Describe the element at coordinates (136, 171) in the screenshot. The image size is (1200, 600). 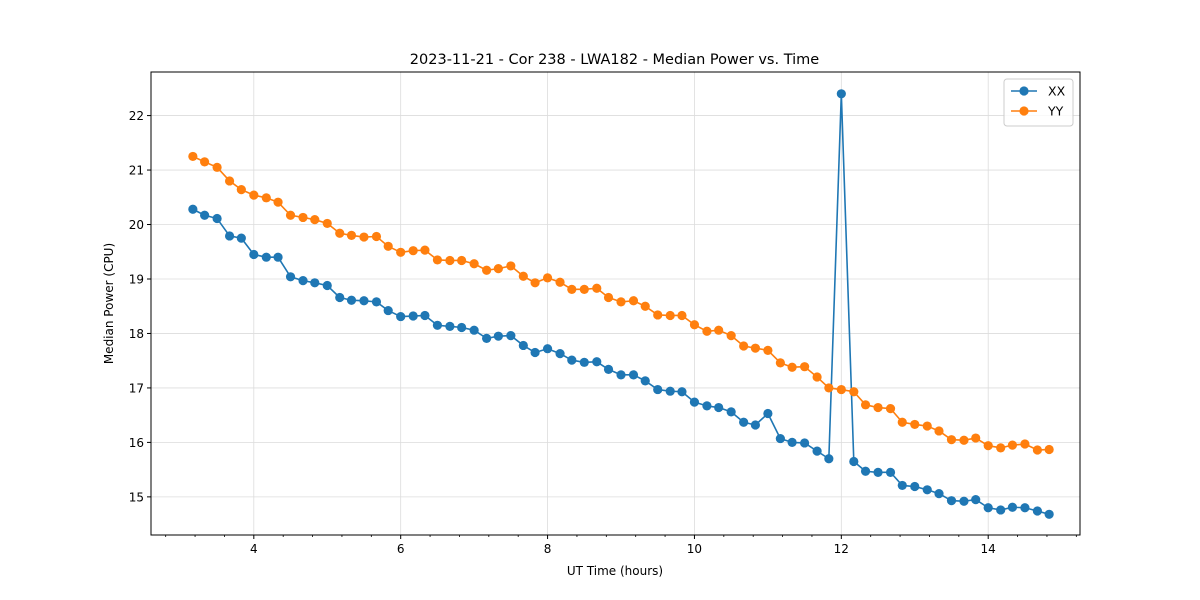
I see `y-tick-label: 21` at that location.